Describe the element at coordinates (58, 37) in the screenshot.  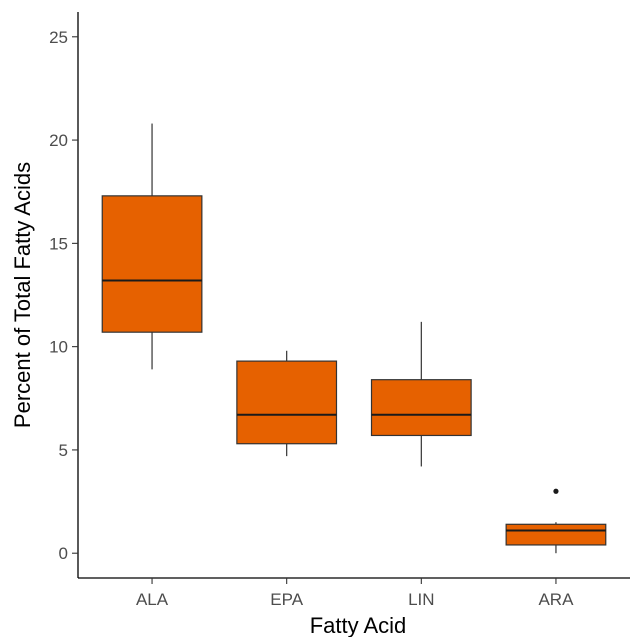
I see `y-tick-label: 25` at that location.